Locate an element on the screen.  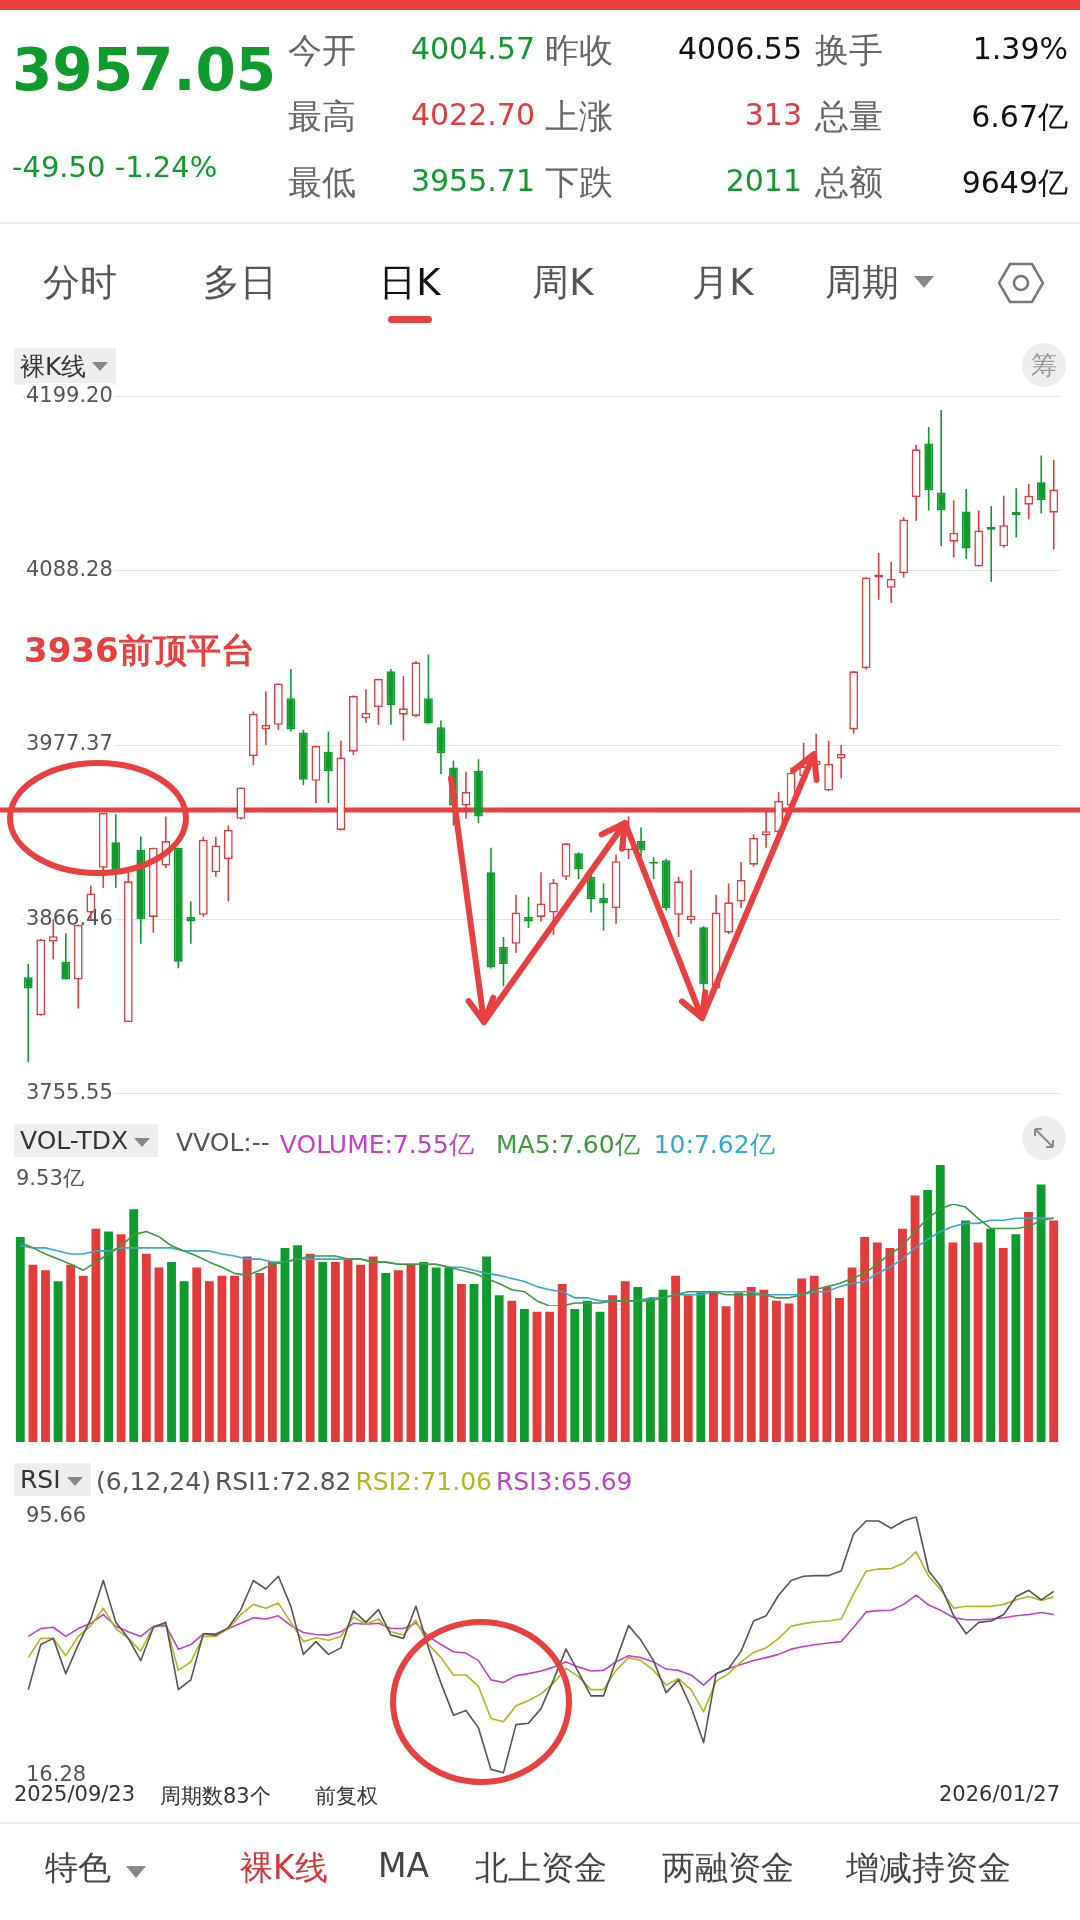
text: 周期 is located at coordinates (862, 283).